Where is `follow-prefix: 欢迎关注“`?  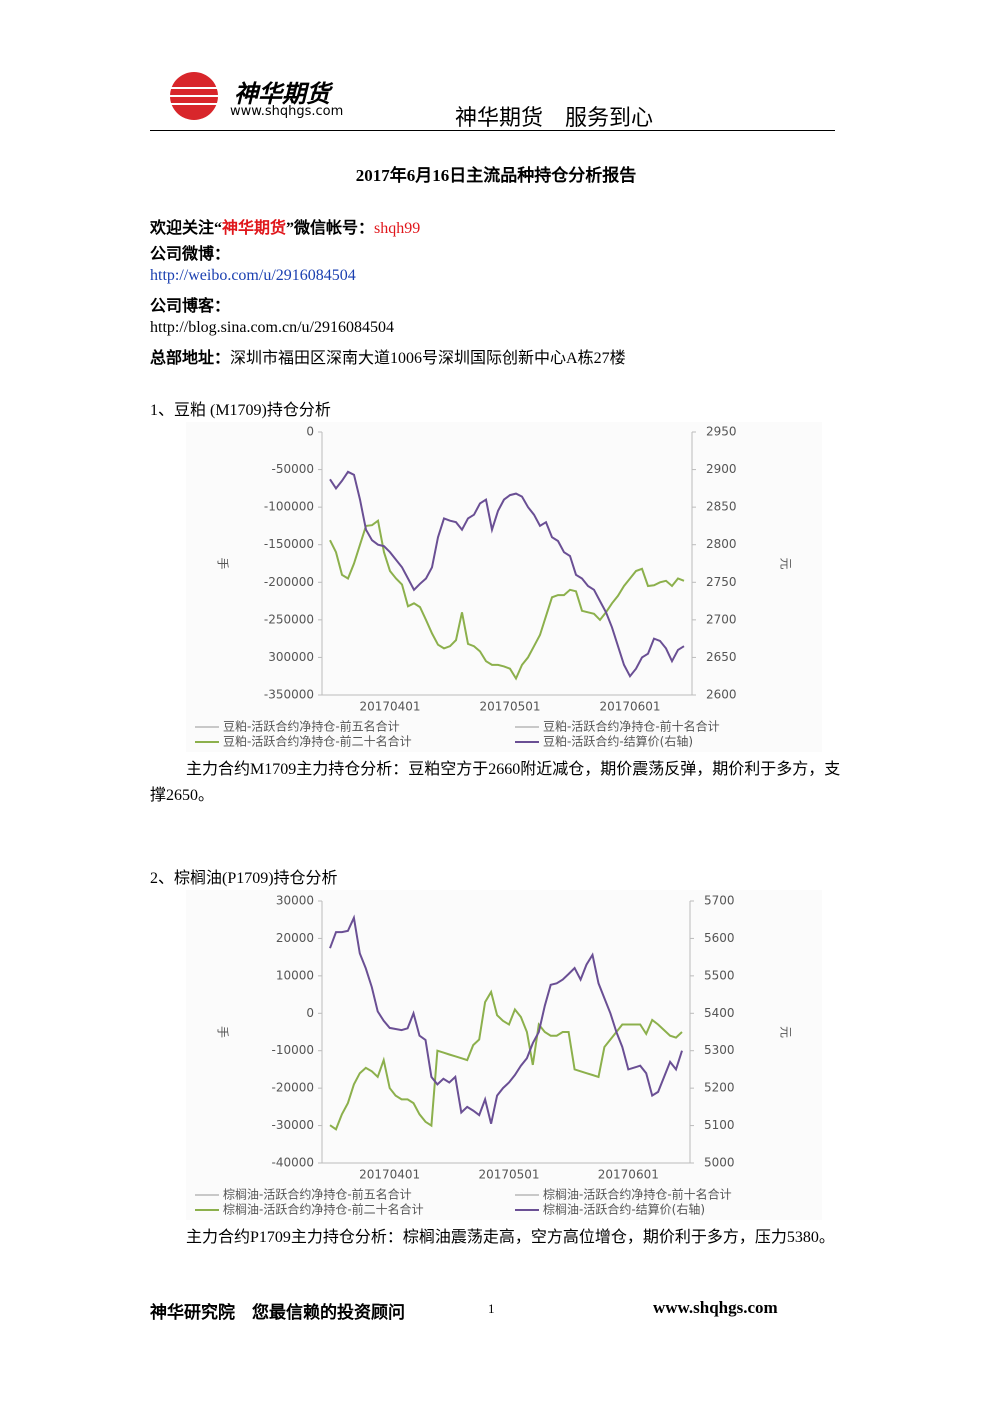 follow-prefix: 欢迎关注“ is located at coordinates (186, 228).